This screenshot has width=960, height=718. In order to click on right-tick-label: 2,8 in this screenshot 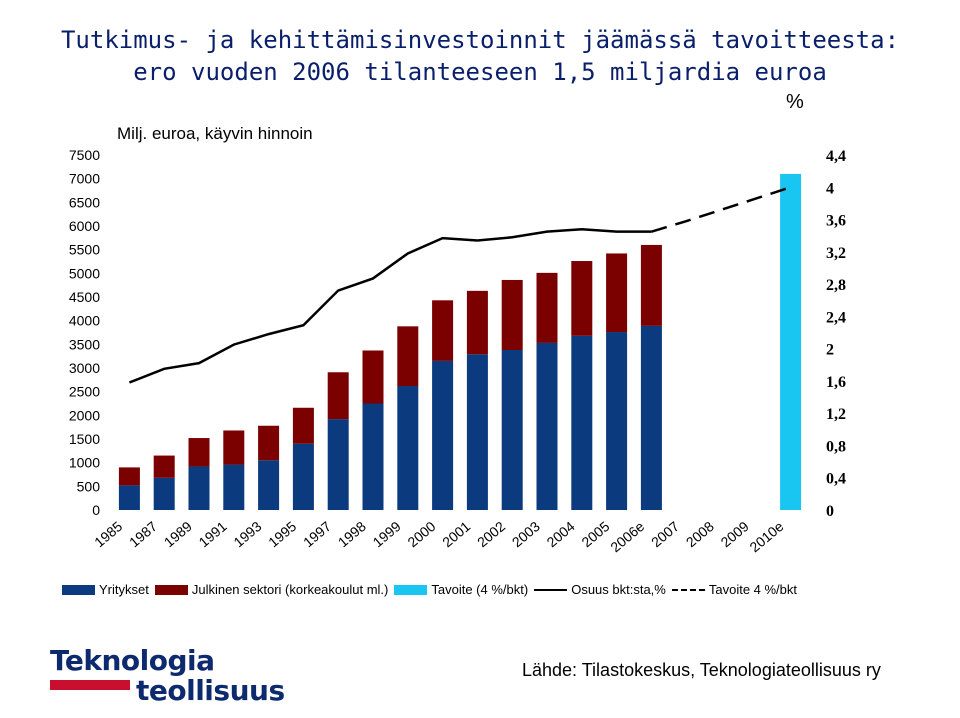, I will do `click(836, 285)`.